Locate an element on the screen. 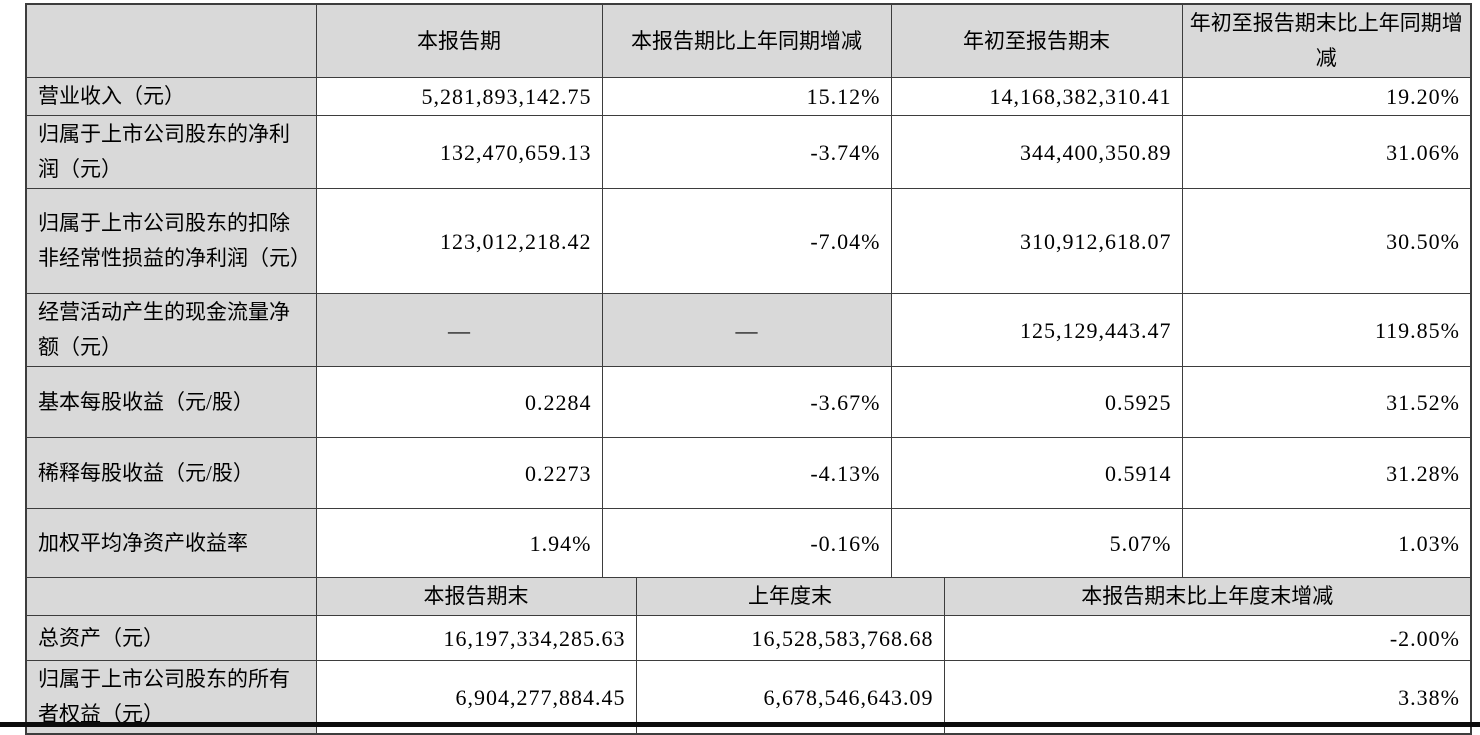  header-yoy-change: 本报告期比上年同期增减 is located at coordinates (746, 40).